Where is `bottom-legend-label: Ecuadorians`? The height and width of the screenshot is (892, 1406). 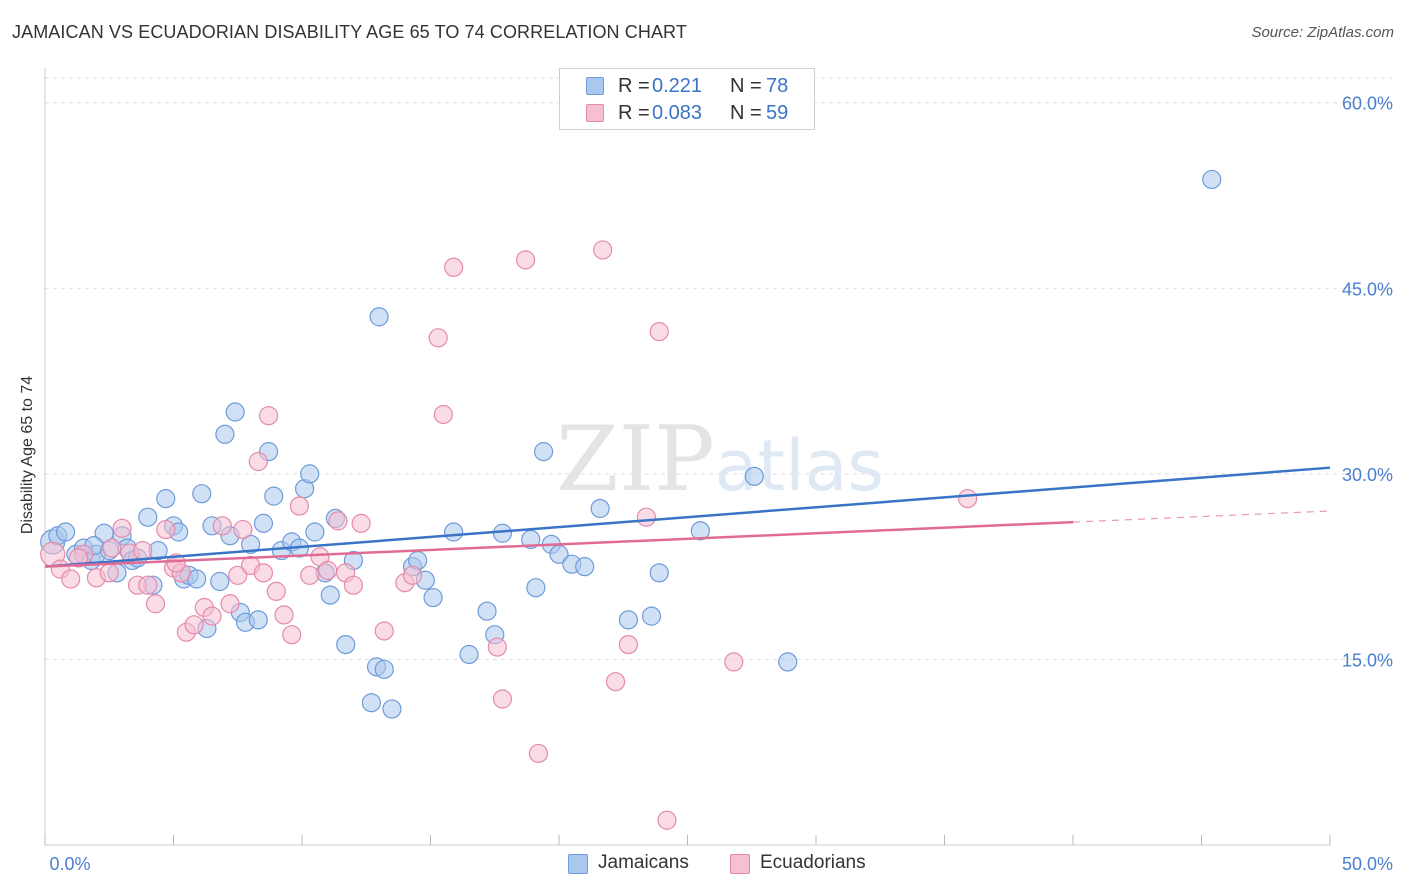
bottom-legend-label: Ecuadorians is located at coordinates (813, 862).